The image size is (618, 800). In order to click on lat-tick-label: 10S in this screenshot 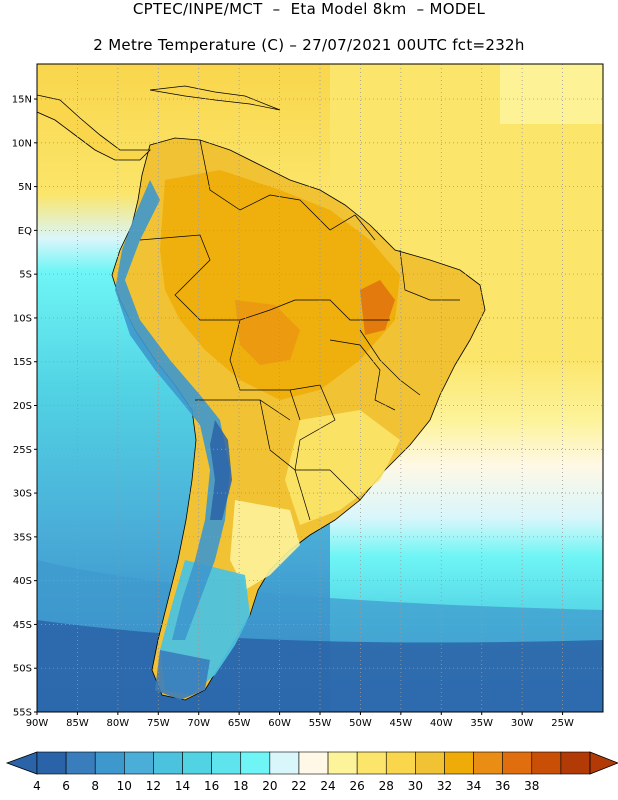, I will do `click(22, 318)`.